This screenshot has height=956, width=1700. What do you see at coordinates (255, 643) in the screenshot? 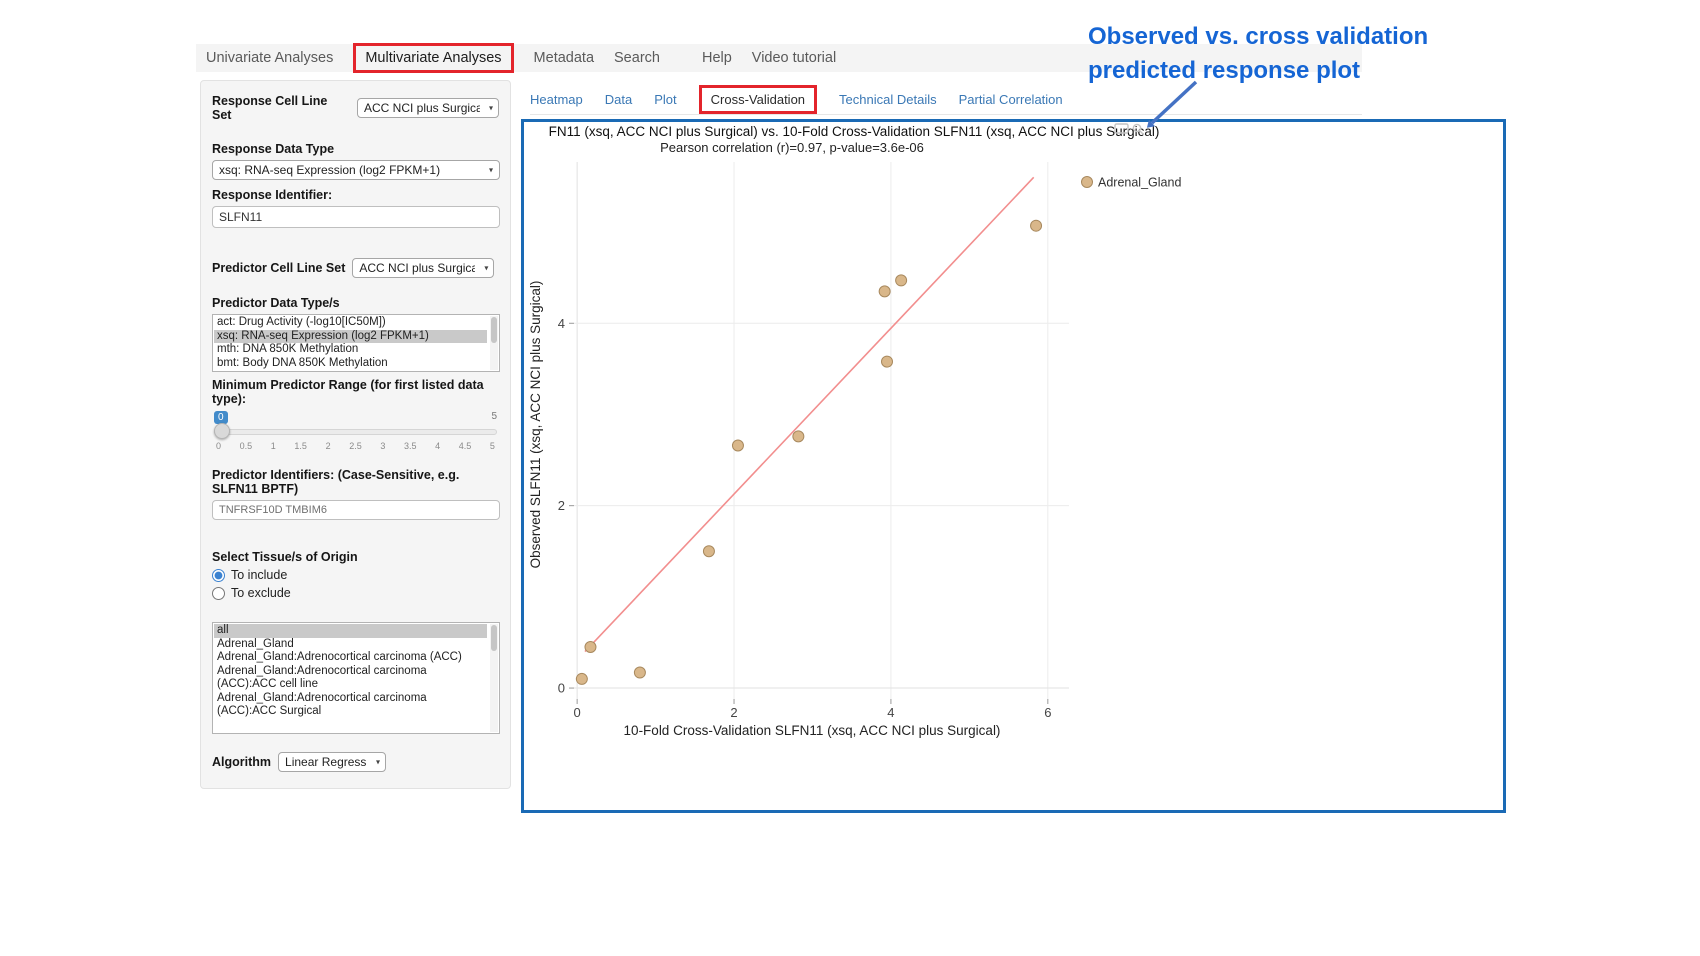
I see `list-option: Adrenal_Gland` at bounding box center [255, 643].